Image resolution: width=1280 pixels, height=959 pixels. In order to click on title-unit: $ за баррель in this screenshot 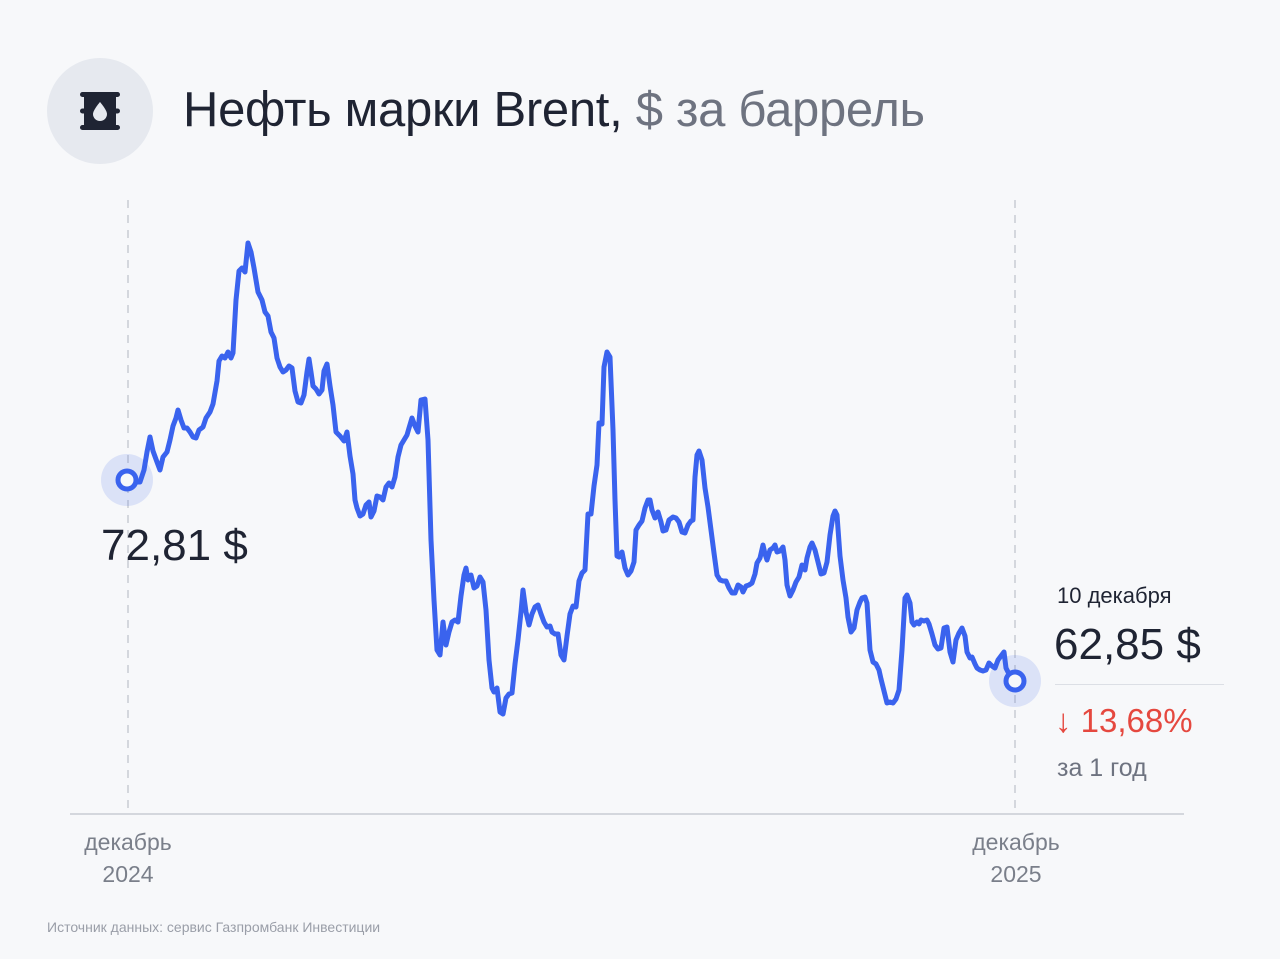, I will do `click(780, 110)`.